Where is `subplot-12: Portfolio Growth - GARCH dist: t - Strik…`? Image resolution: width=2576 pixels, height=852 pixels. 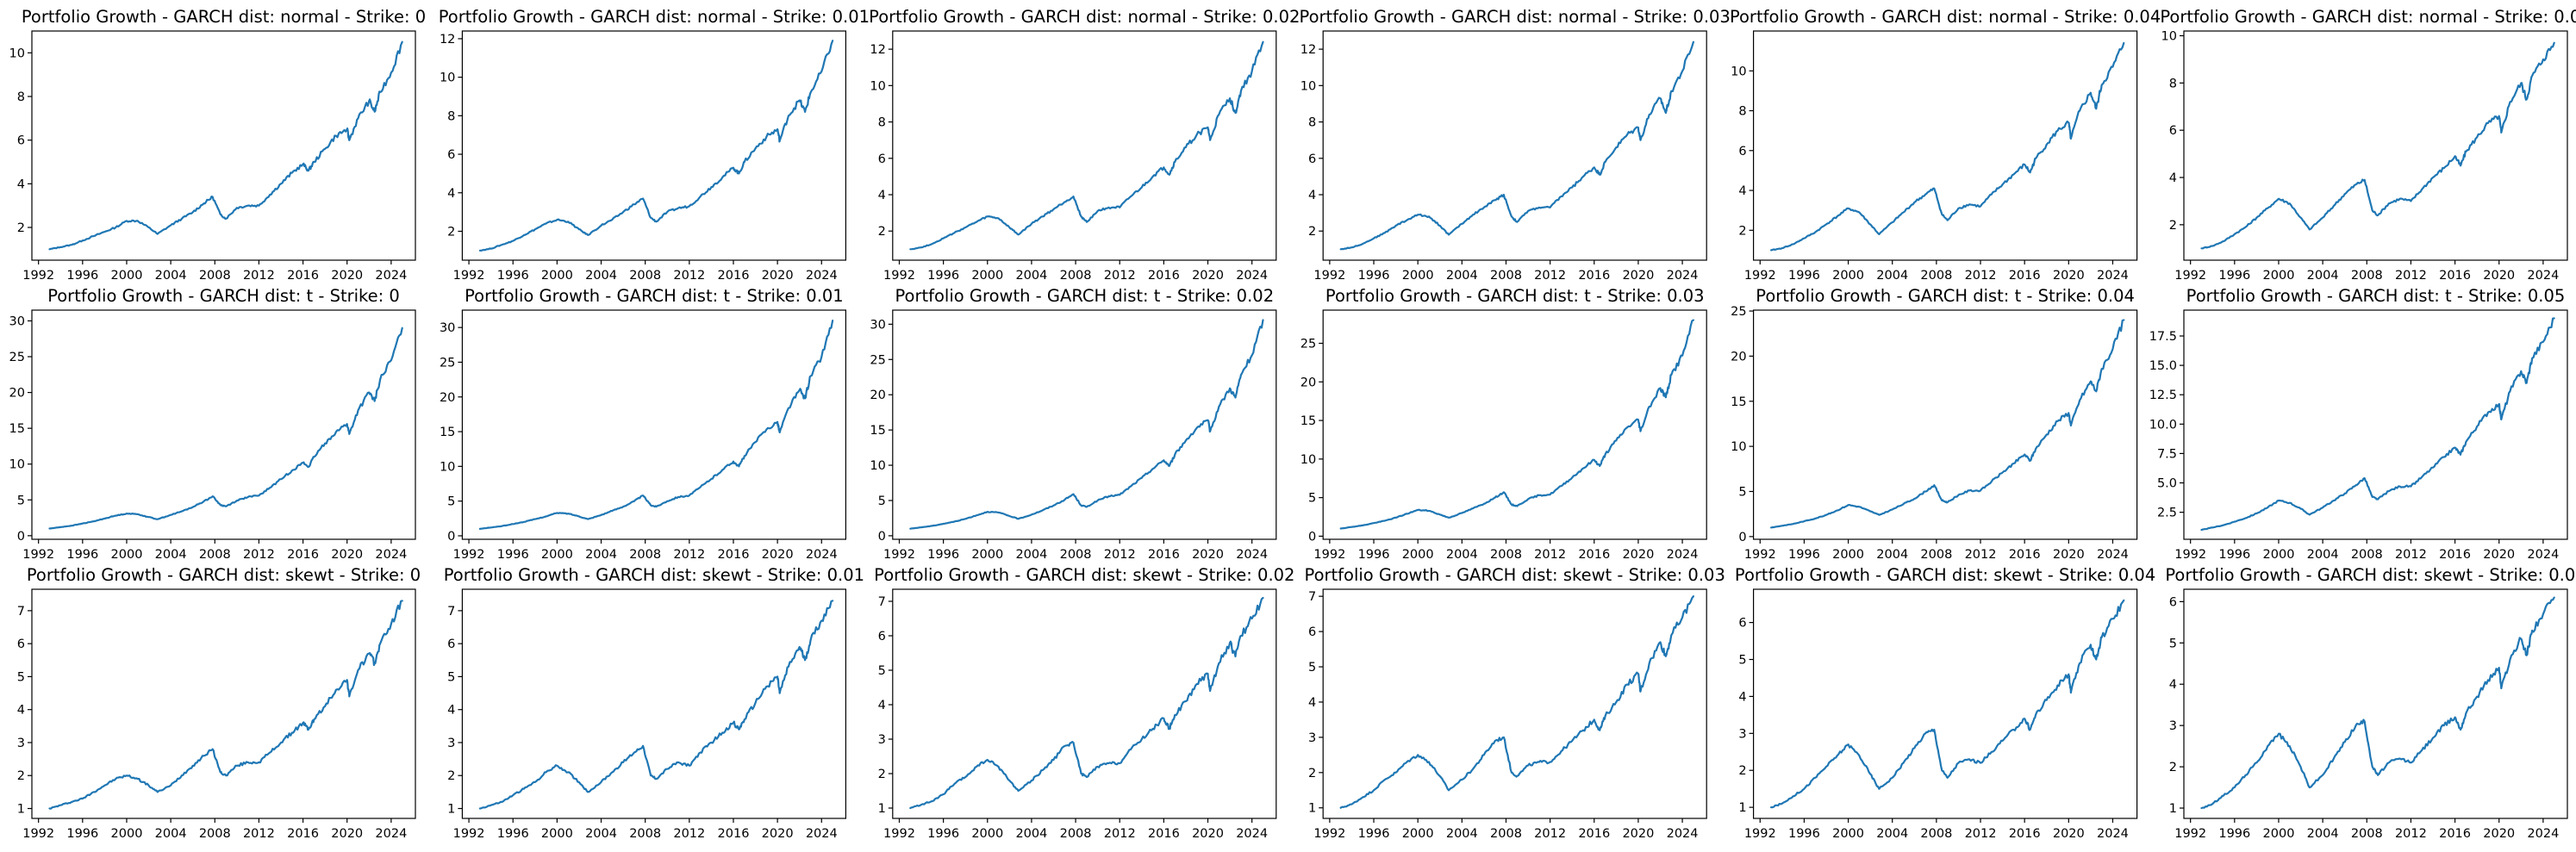
subplot-12: Portfolio Growth - GARCH dist: t - Strik… is located at coordinates (2358, 424).